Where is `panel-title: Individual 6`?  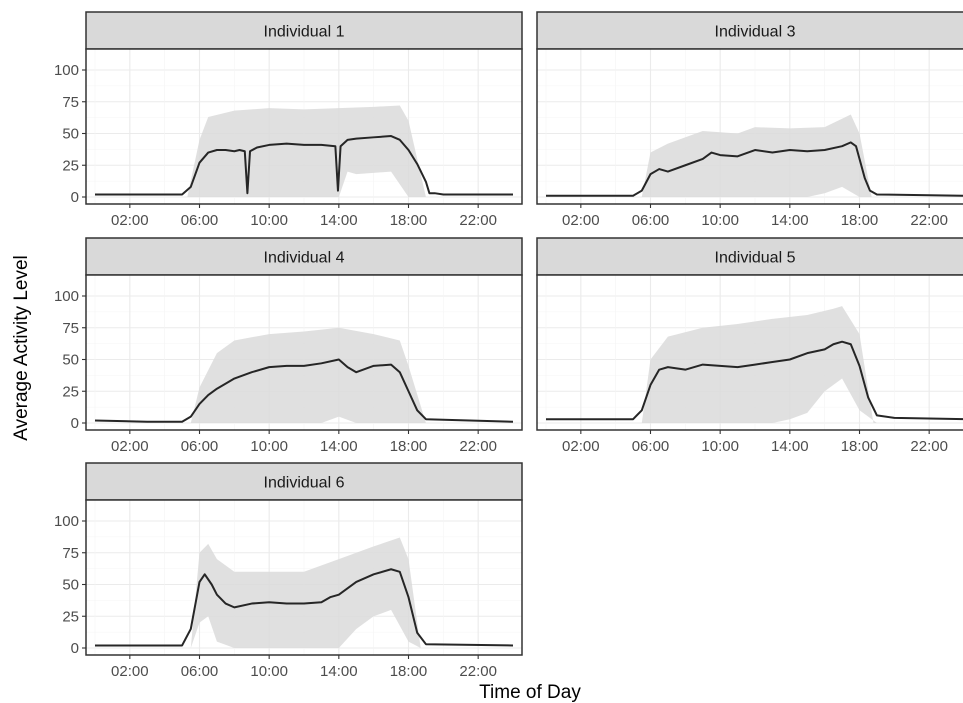 panel-title: Individual 6 is located at coordinates (304, 483).